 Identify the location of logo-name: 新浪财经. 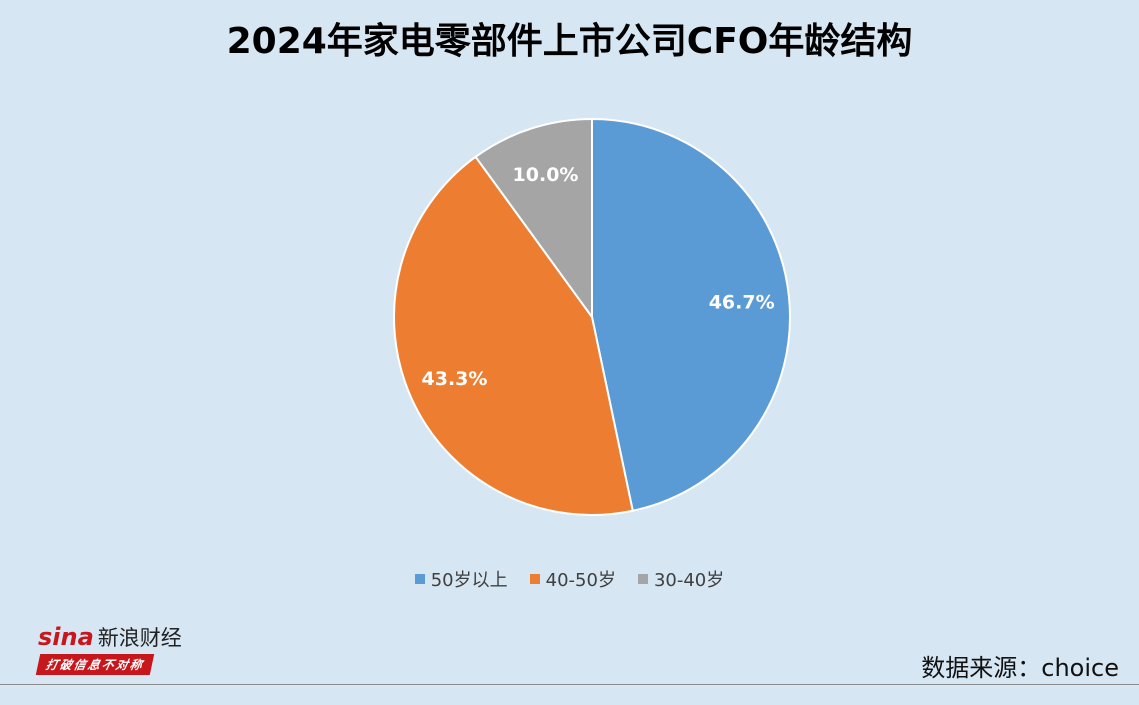
(139, 638).